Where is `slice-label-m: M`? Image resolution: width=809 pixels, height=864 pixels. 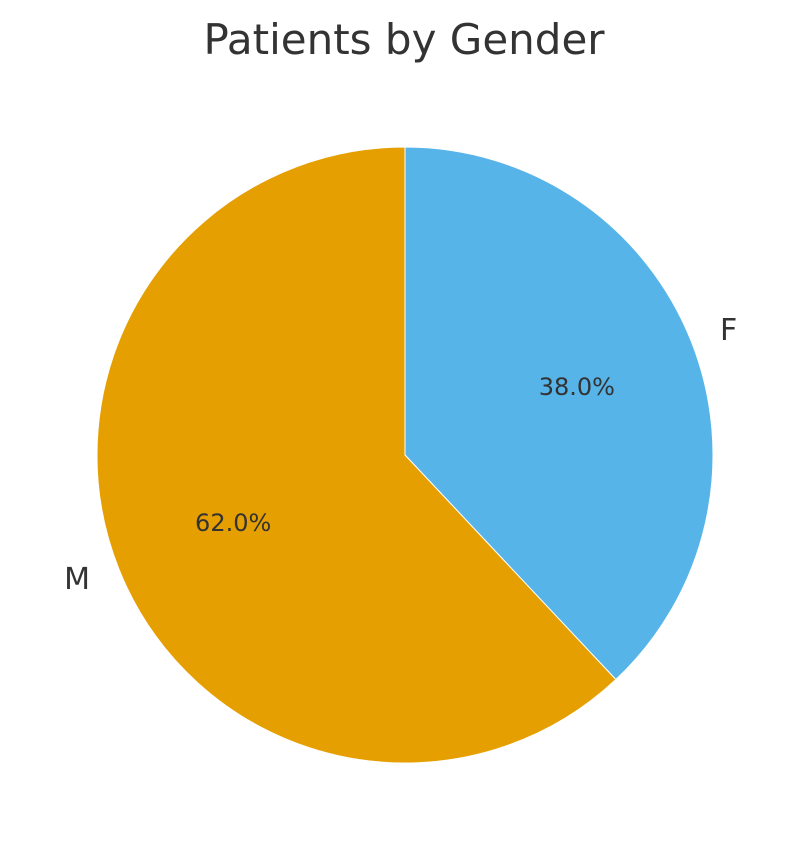 slice-label-m: M is located at coordinates (77, 579).